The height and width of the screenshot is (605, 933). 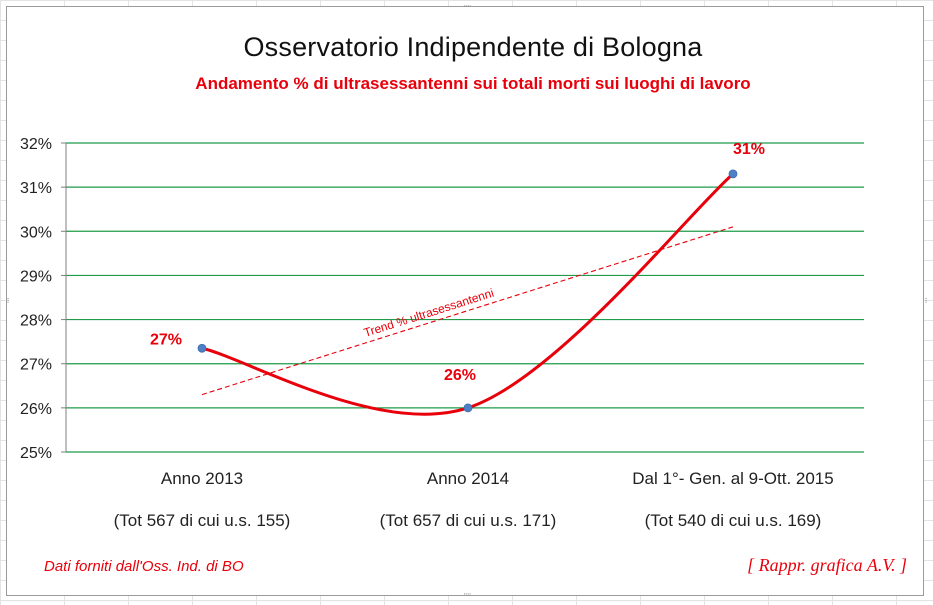 What do you see at coordinates (733, 520) in the screenshot?
I see `x-category-detail: (Tot 540 di cui u.s. 169)` at bounding box center [733, 520].